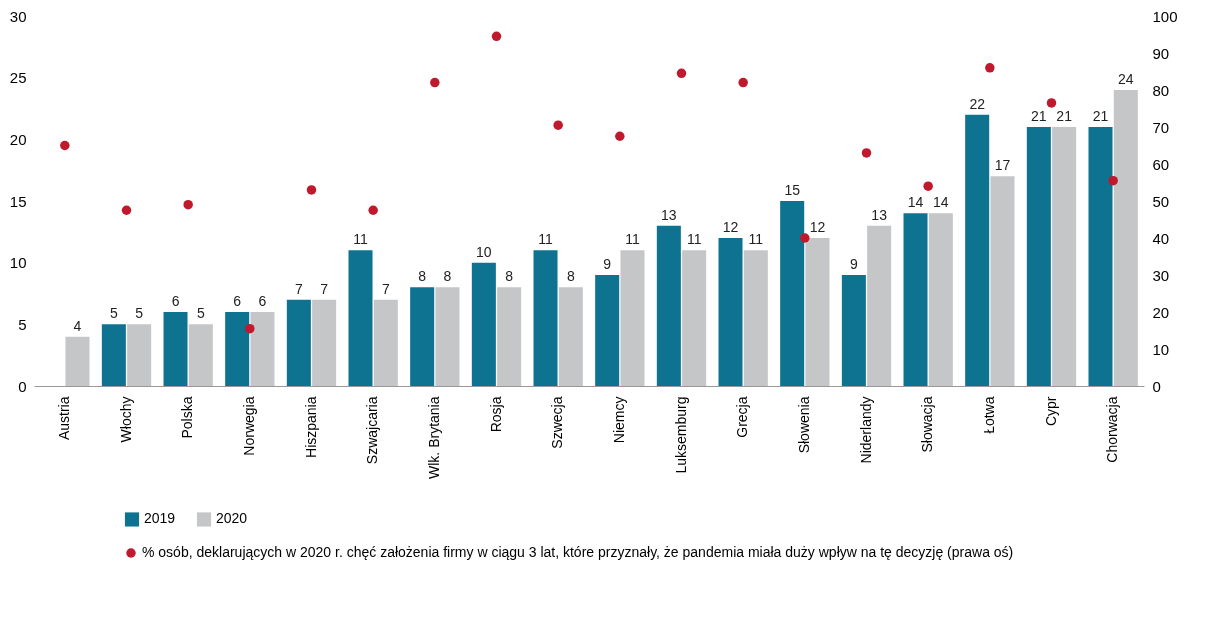 The height and width of the screenshot is (635, 1214). Describe the element at coordinates (248, 426) in the screenshot. I see `x-tick-label: Norwegia` at that location.